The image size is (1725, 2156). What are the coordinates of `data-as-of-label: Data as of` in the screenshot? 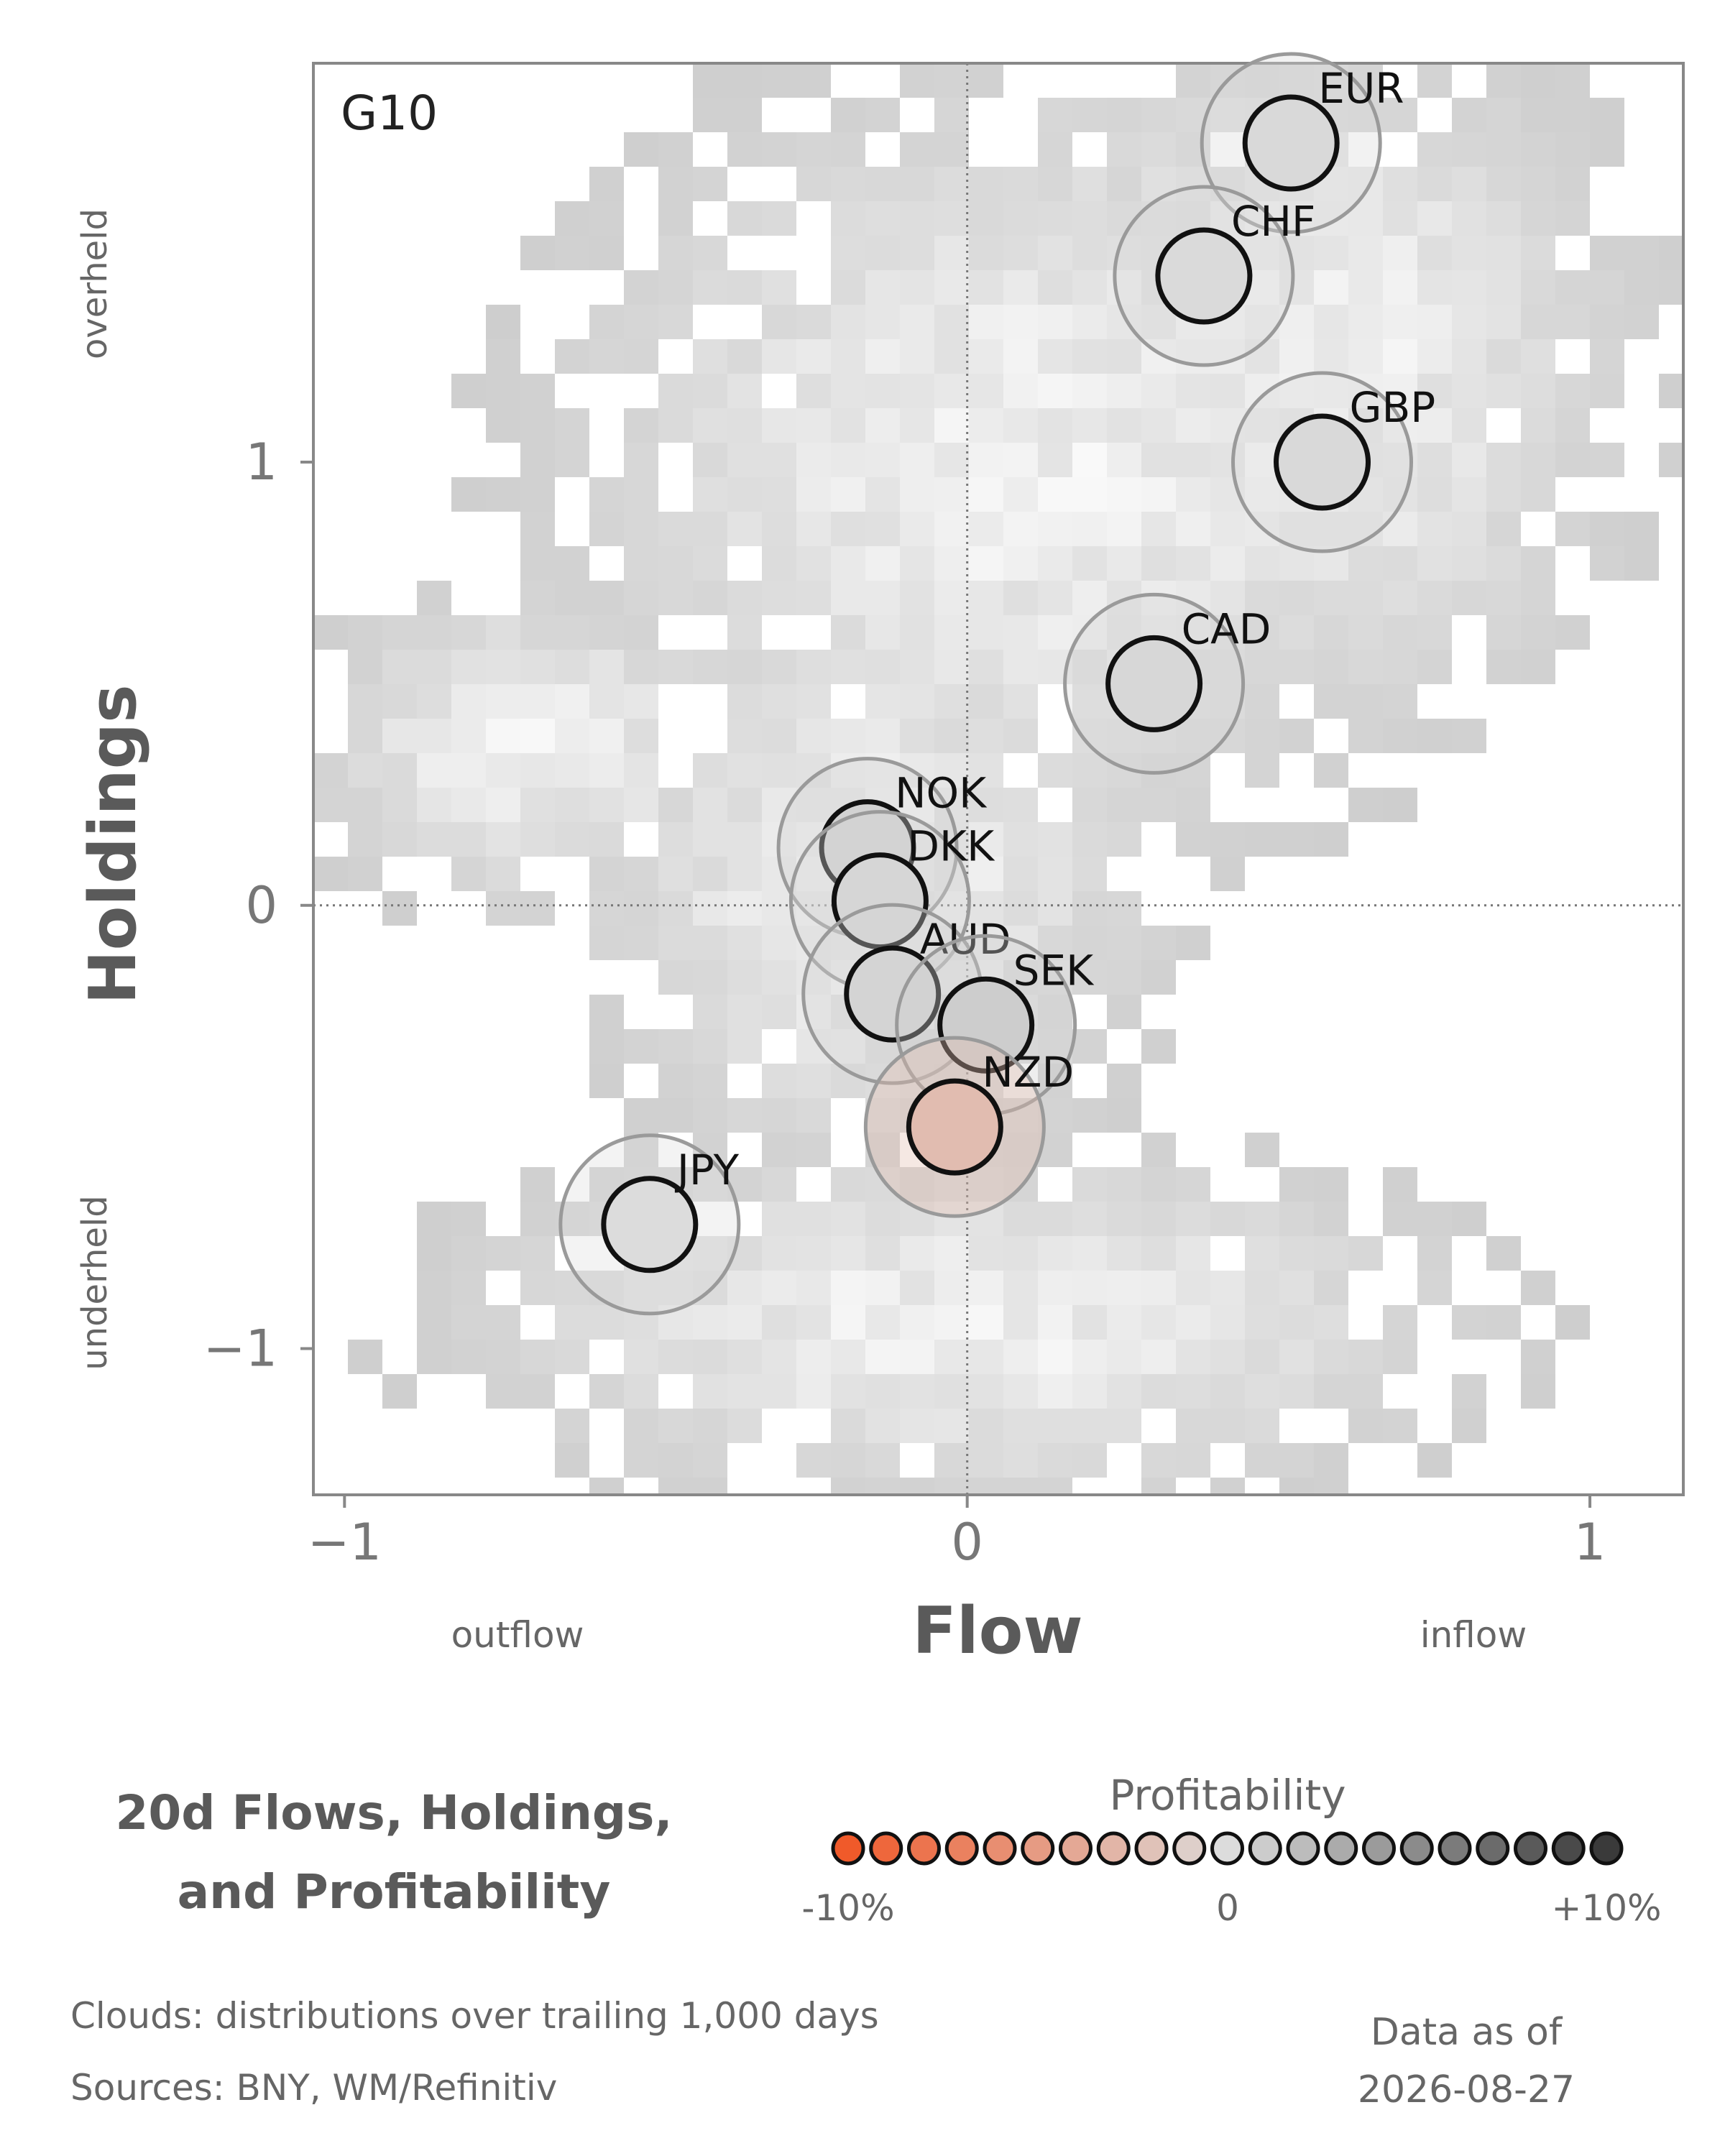 It's located at (1467, 2032).